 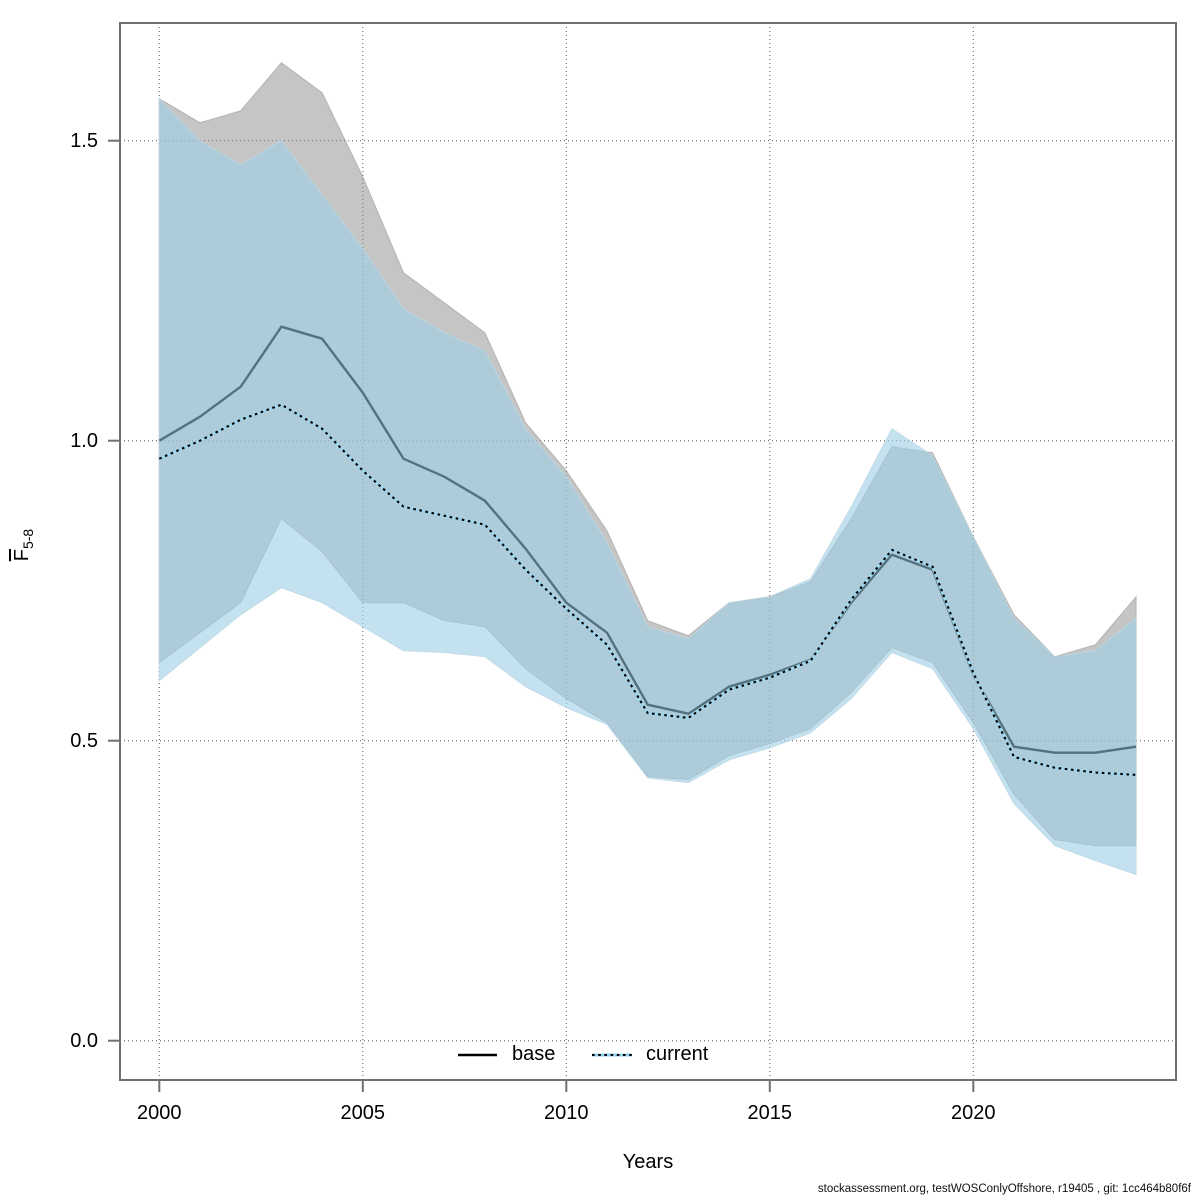 What do you see at coordinates (677, 1054) in the screenshot?
I see `legend-label-current: current` at bounding box center [677, 1054].